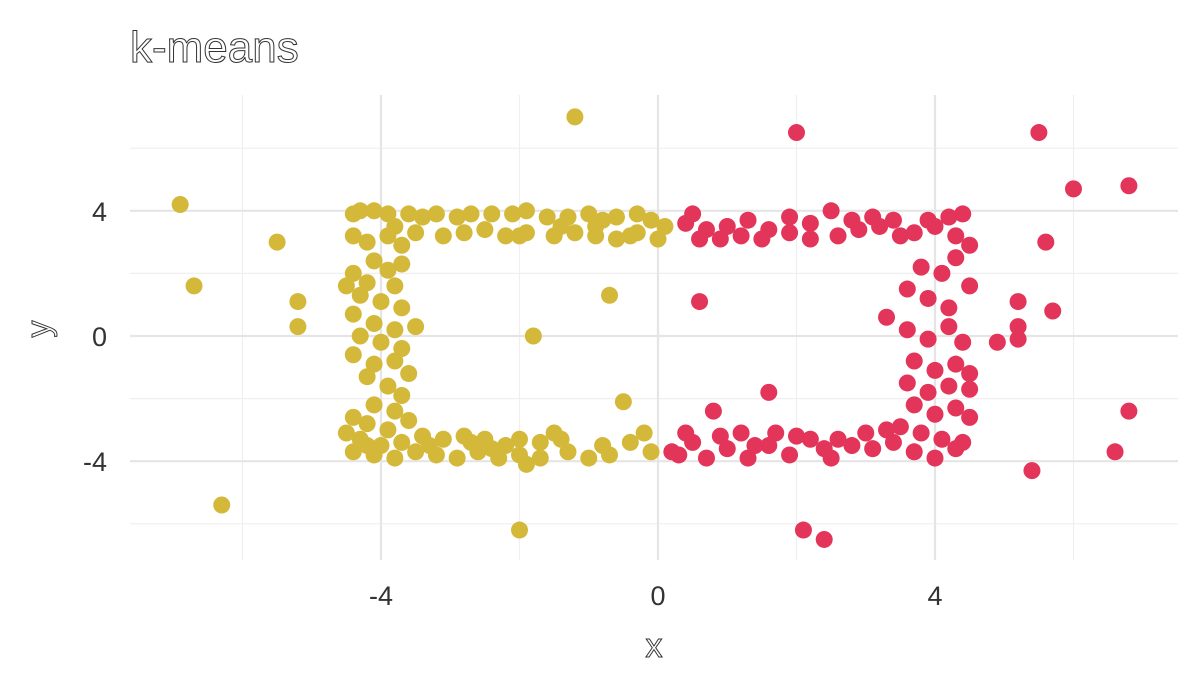 This screenshot has width=1200, height=690. I want to click on x-axis-ticks: -4 0 4, so click(656, 596).